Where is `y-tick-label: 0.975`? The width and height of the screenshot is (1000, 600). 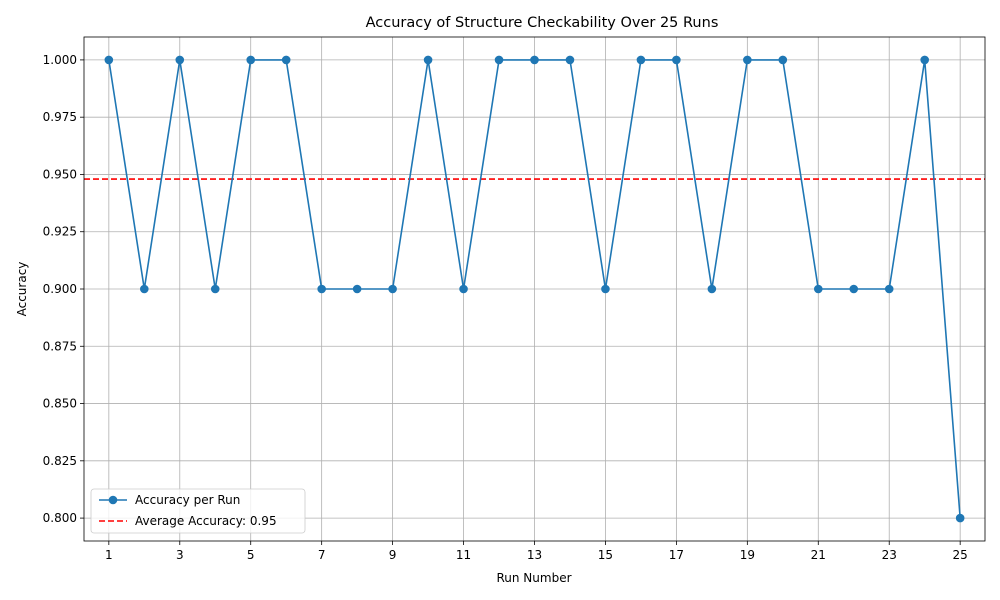 y-tick-label: 0.975 is located at coordinates (60, 117).